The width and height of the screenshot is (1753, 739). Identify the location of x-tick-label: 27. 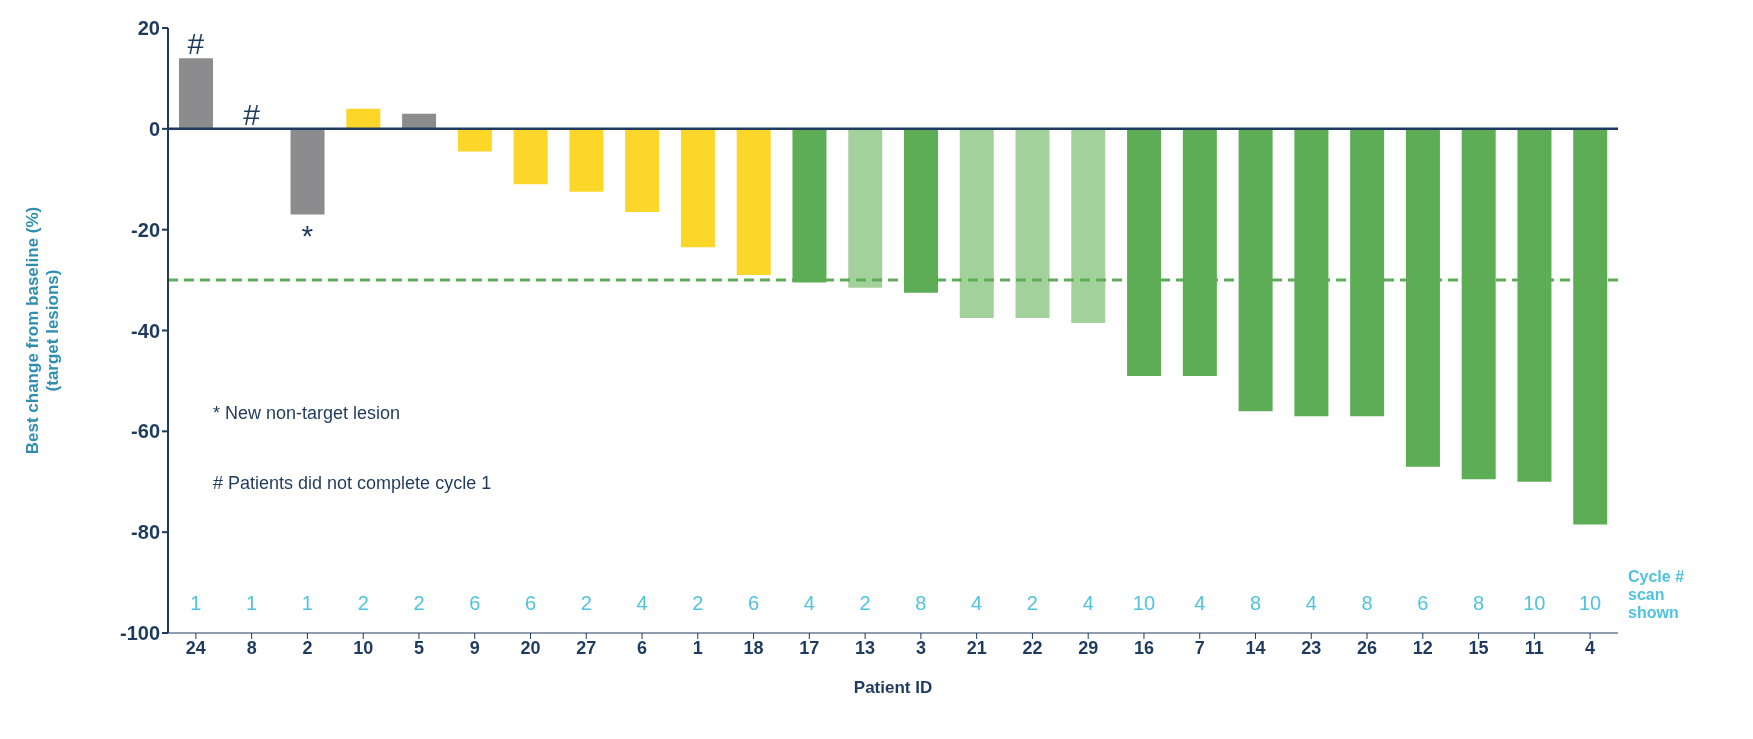
(586, 647).